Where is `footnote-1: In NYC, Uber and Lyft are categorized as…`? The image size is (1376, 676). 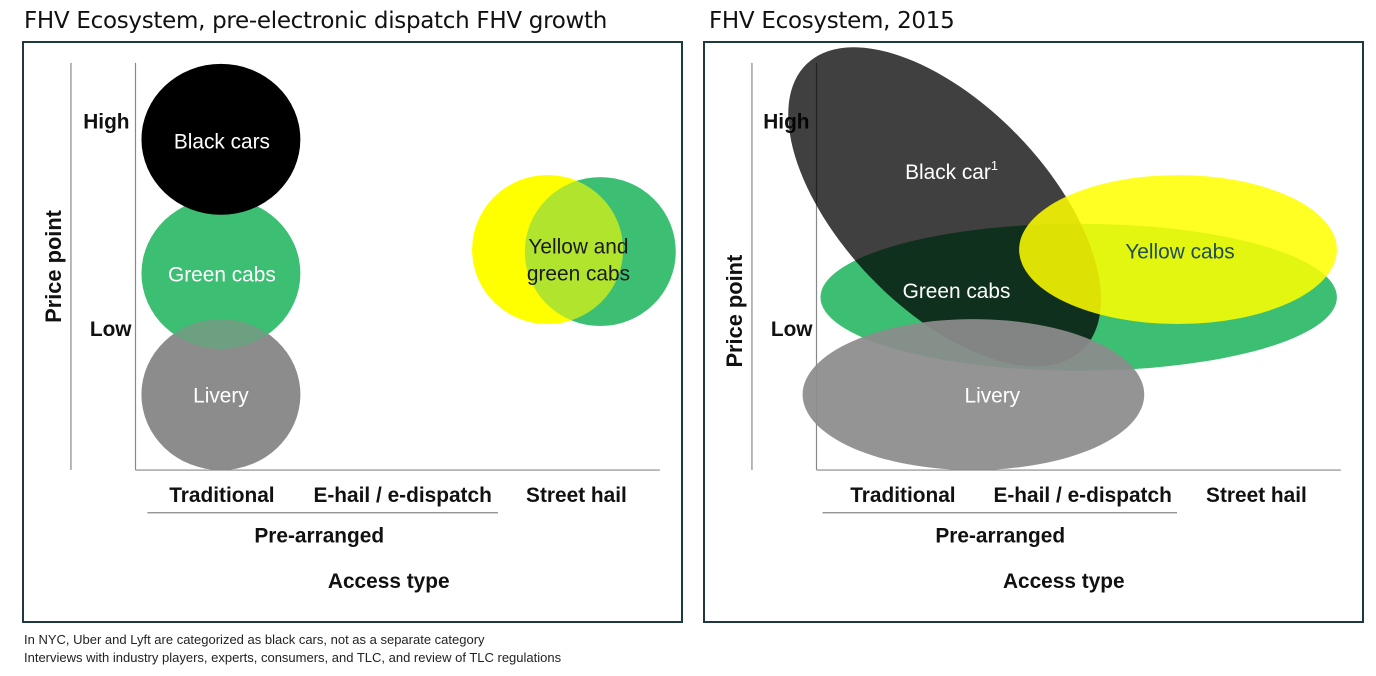
footnote-1: In NYC, Uber and Lyft are categorized as… is located at coordinates (254, 639).